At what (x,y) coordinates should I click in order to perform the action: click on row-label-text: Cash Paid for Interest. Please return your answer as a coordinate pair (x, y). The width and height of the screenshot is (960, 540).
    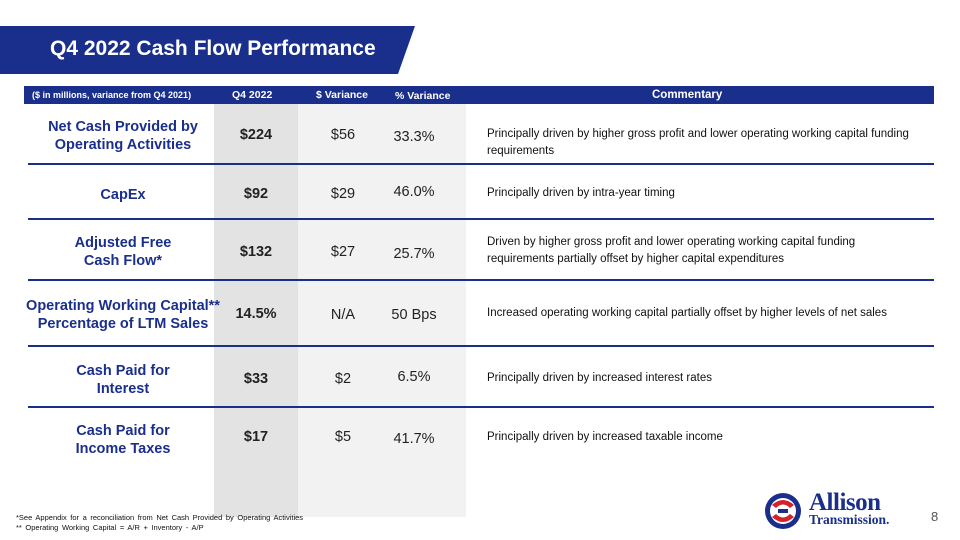
    Looking at the image, I should click on (123, 380).